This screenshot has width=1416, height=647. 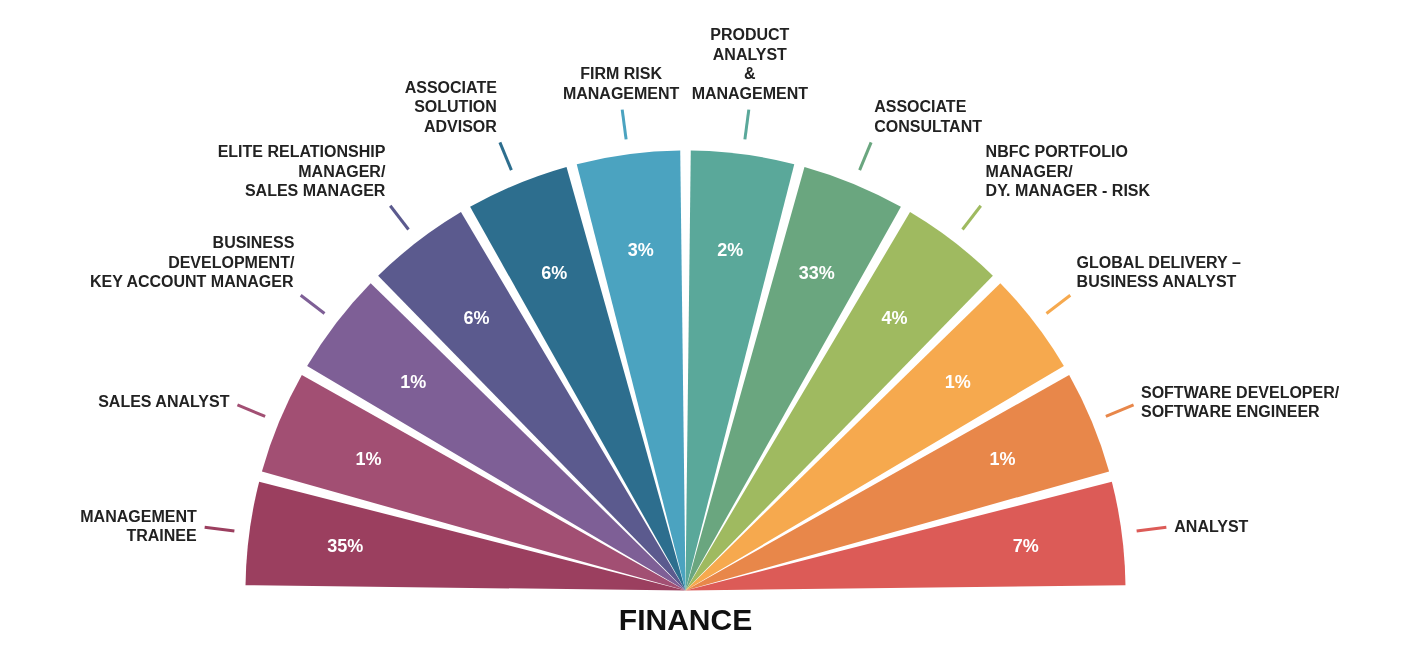 What do you see at coordinates (164, 402) in the screenshot?
I see `category-label: SALES ANALYST` at bounding box center [164, 402].